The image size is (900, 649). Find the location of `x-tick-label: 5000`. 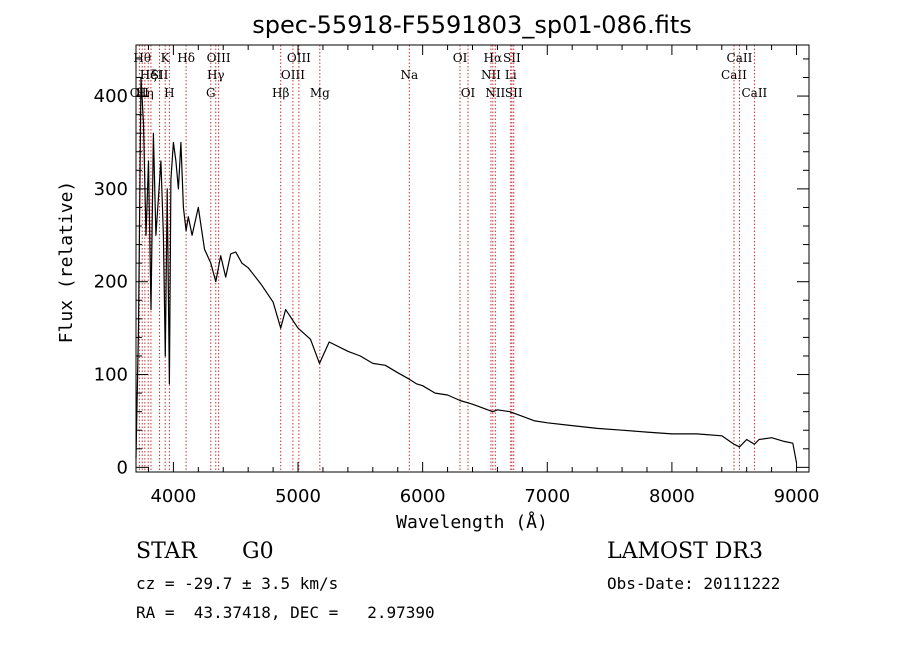

x-tick-label: 5000 is located at coordinates (298, 496).